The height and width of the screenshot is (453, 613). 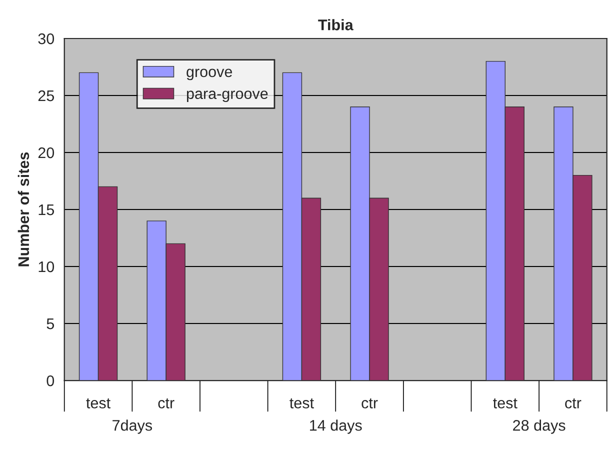 What do you see at coordinates (132, 427) in the screenshot?
I see `text: 7days` at bounding box center [132, 427].